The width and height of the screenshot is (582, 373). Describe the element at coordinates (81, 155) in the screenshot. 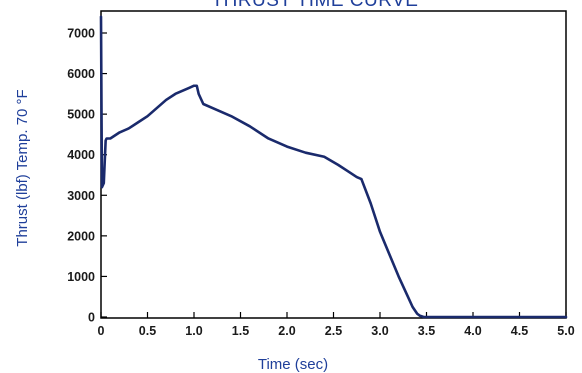

I see `y-tick-label: 4000` at that location.